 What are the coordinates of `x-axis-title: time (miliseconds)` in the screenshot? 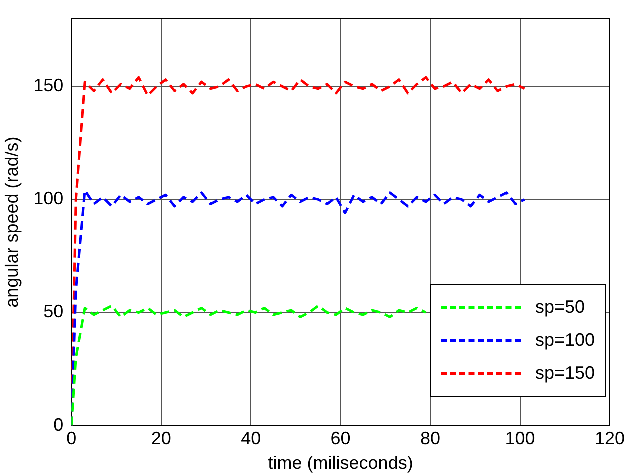 It's located at (341, 463).